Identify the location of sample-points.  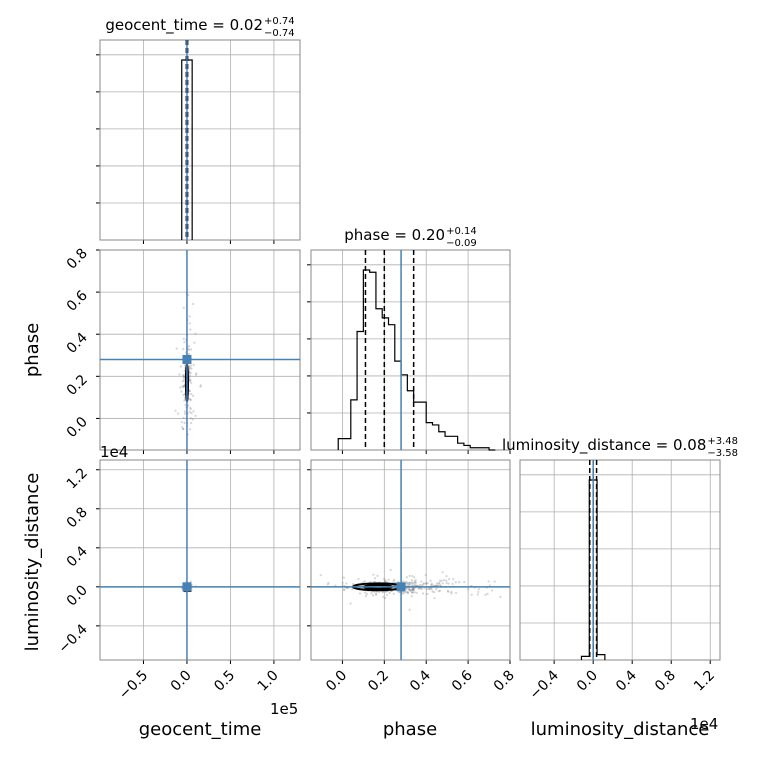
(410, 589).